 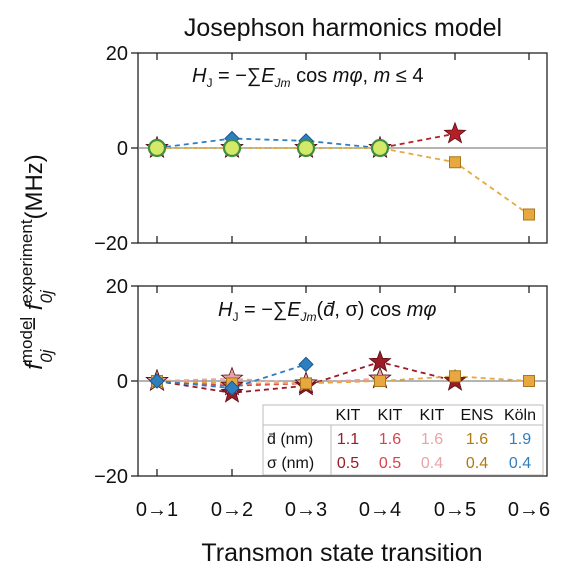 I want to click on top-ytick-0: 0, so click(x=122, y=149).